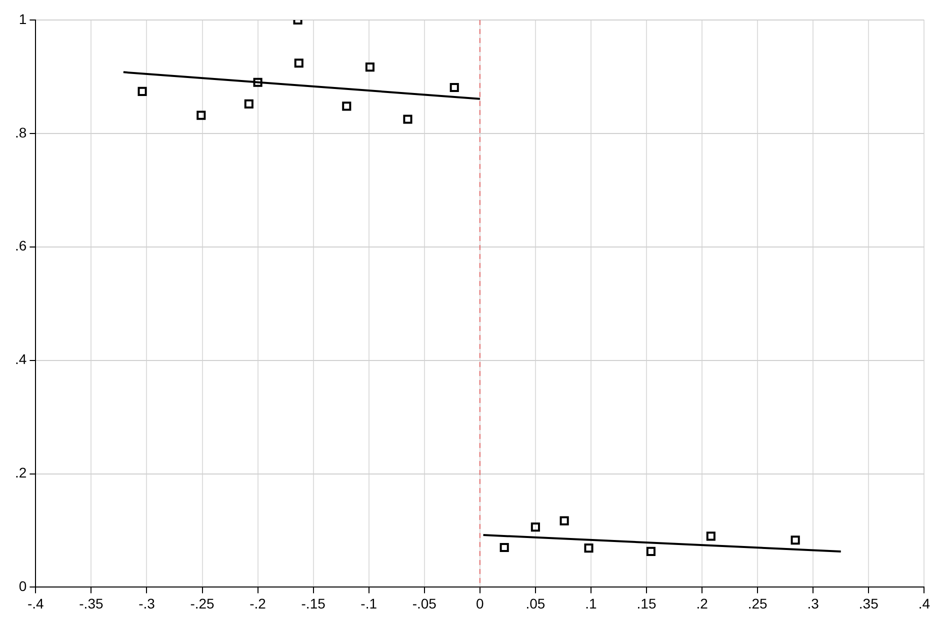  I want to click on y-tick-label: 0, so click(22, 586).